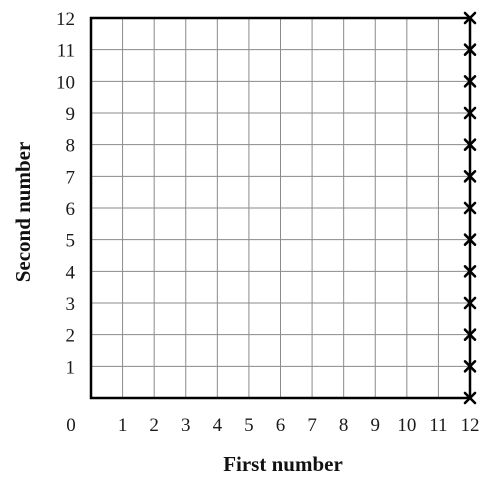  Describe the element at coordinates (71, 272) in the screenshot. I see `y-tick-label: 4` at that location.